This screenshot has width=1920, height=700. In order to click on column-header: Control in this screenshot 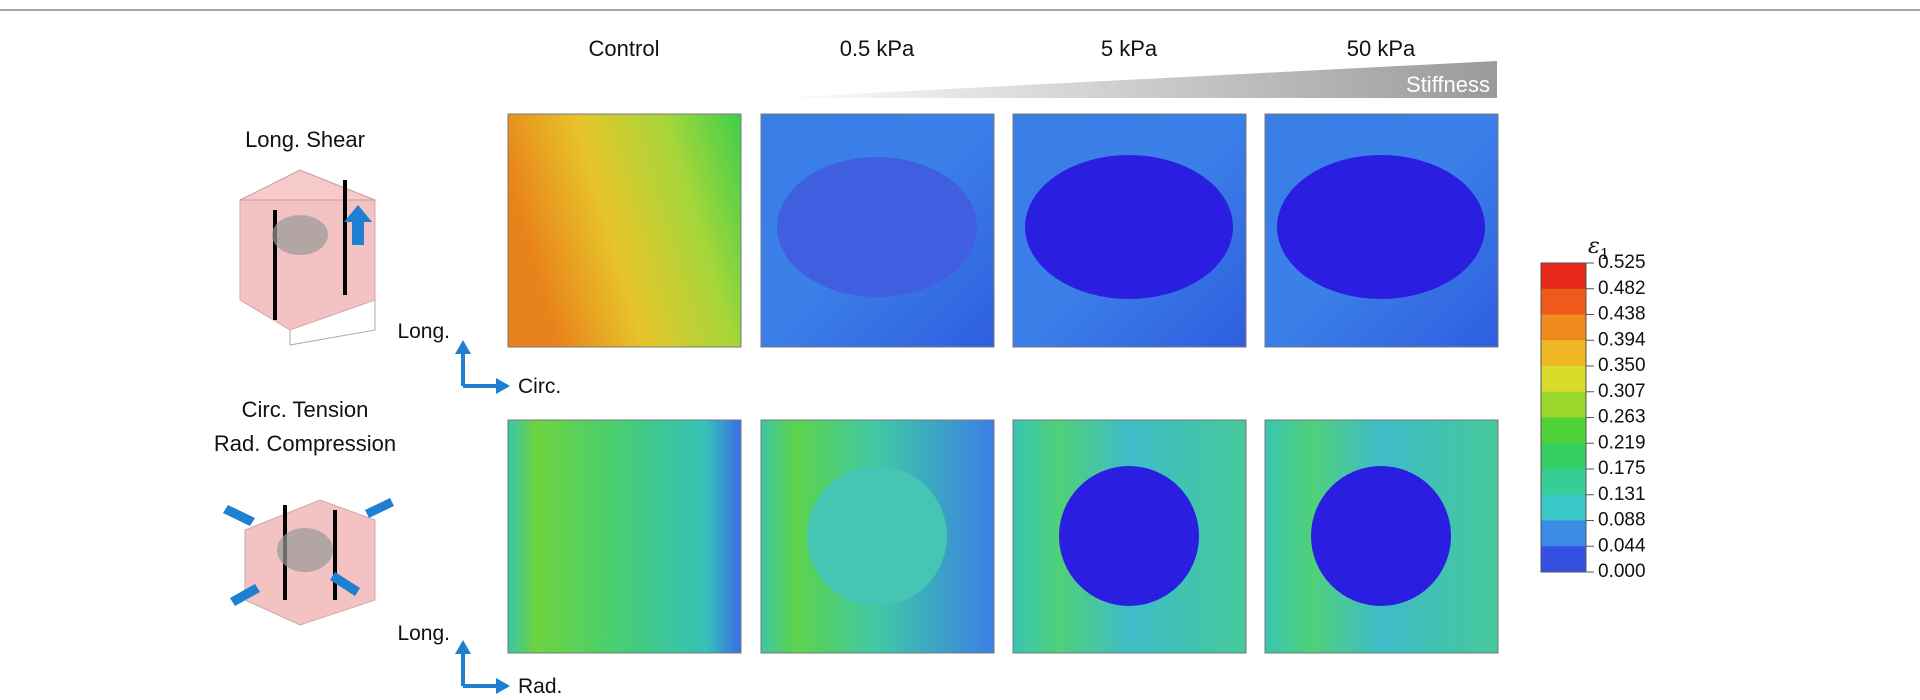, I will do `click(624, 48)`.